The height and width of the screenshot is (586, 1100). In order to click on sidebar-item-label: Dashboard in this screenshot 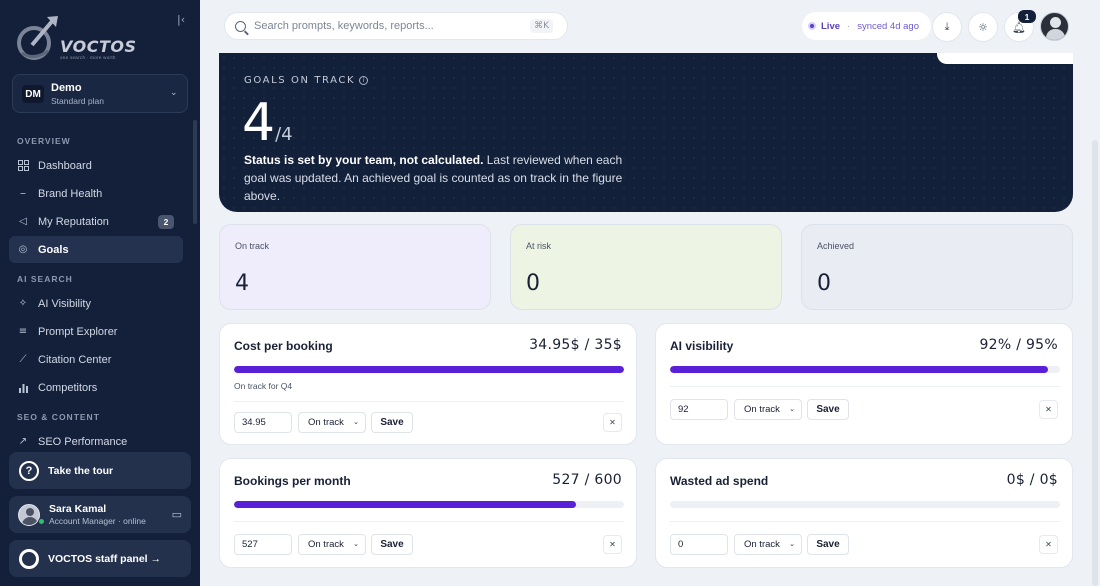, I will do `click(65, 165)`.